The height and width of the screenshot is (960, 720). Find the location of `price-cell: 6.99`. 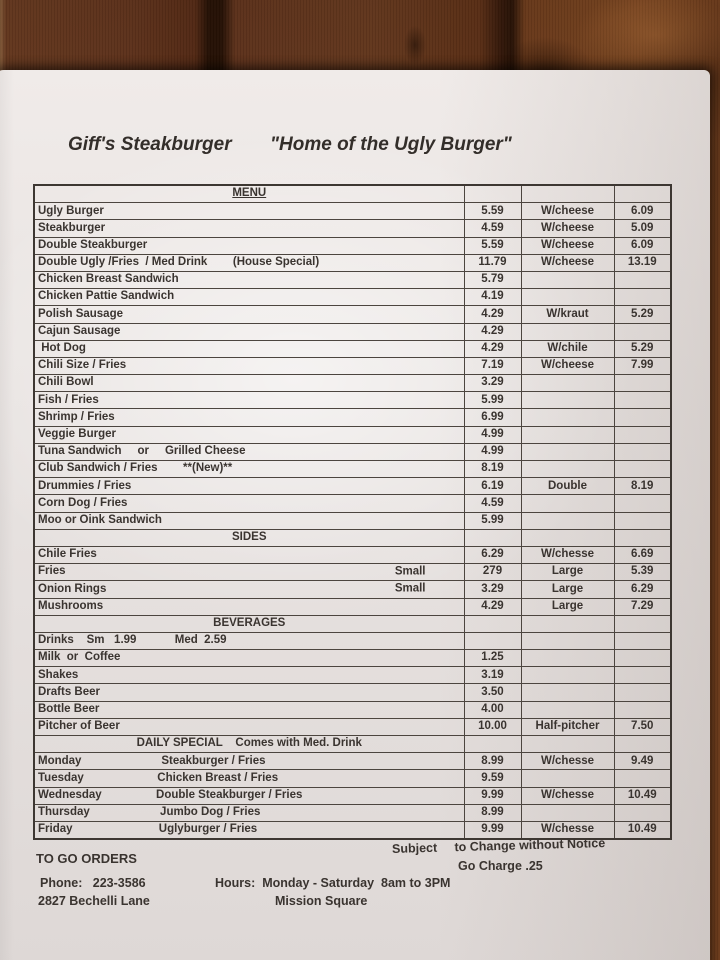

price-cell: 6.99 is located at coordinates (492, 417).